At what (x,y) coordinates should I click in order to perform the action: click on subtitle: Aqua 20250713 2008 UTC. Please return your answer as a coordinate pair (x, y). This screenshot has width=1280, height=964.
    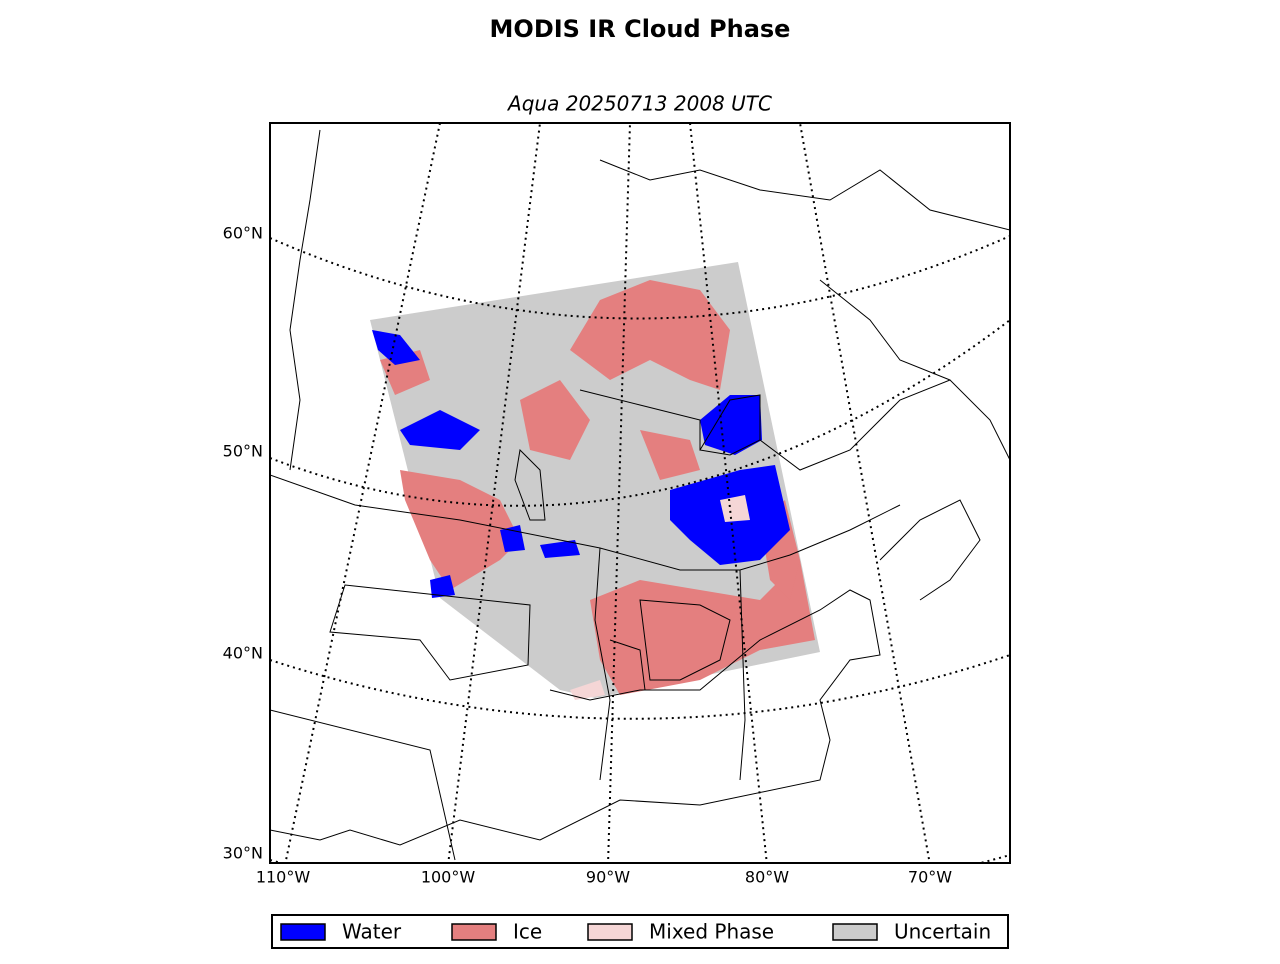
    Looking at the image, I should click on (639, 104).